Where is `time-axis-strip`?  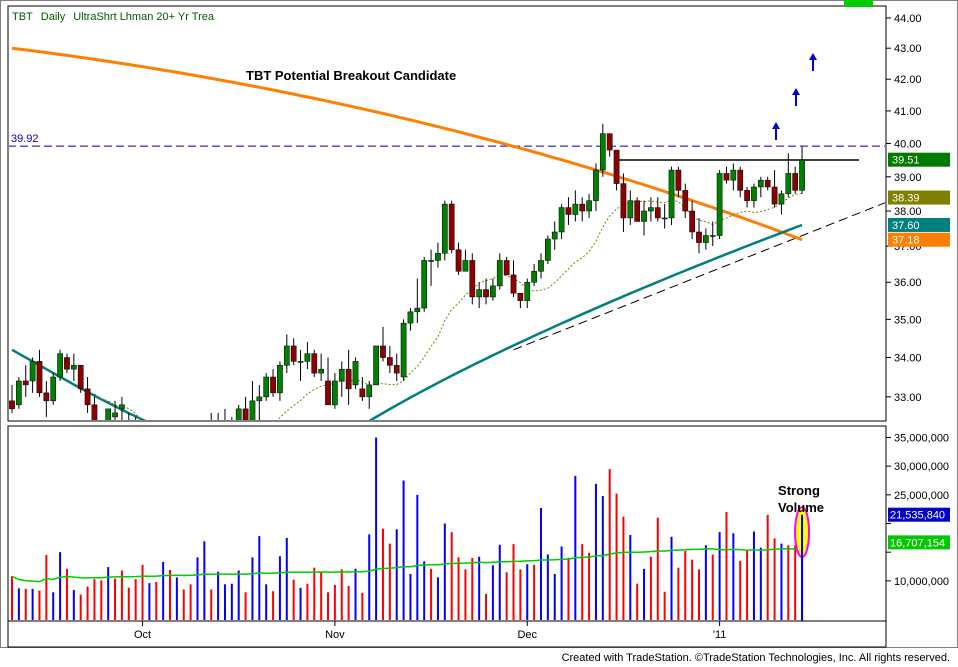
time-axis-strip is located at coordinates (447, 634).